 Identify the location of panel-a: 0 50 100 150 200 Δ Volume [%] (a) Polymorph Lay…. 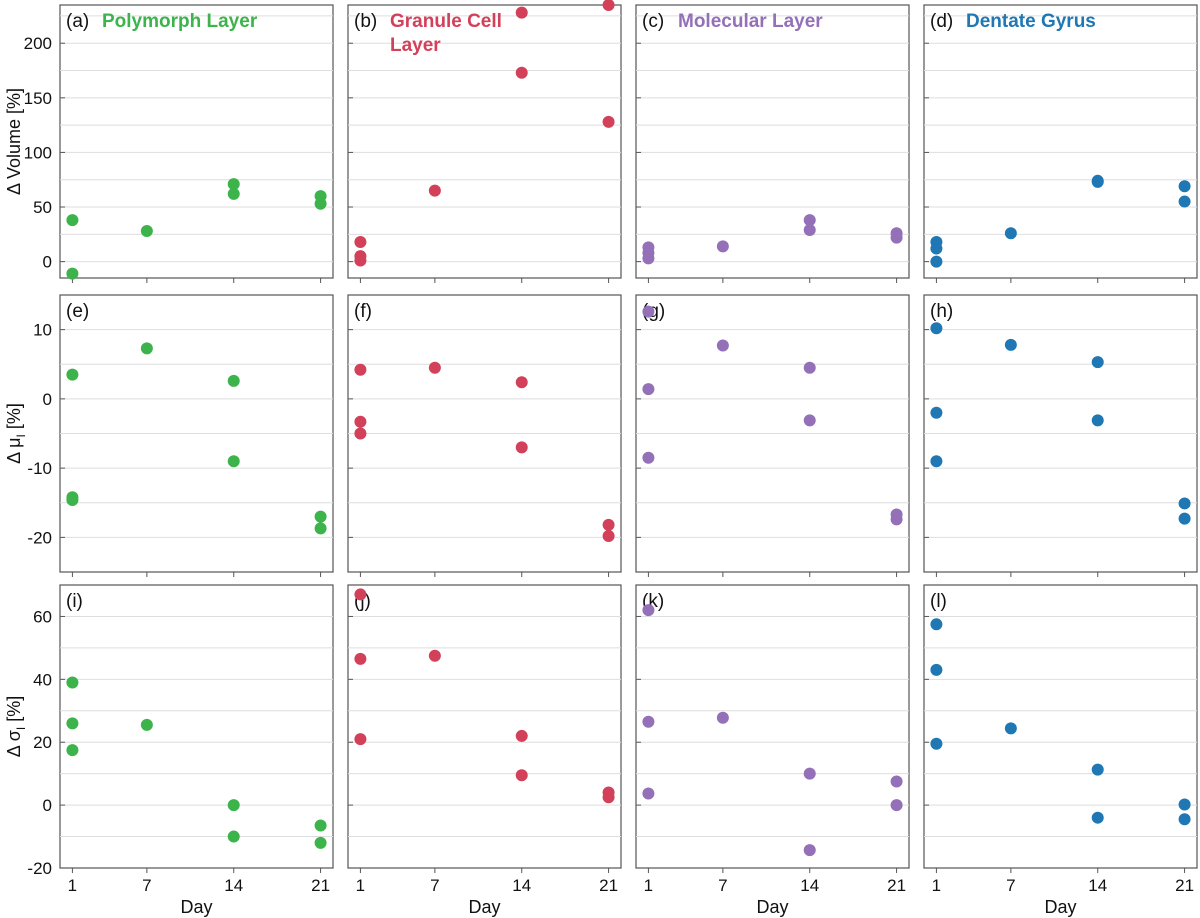
(169, 143).